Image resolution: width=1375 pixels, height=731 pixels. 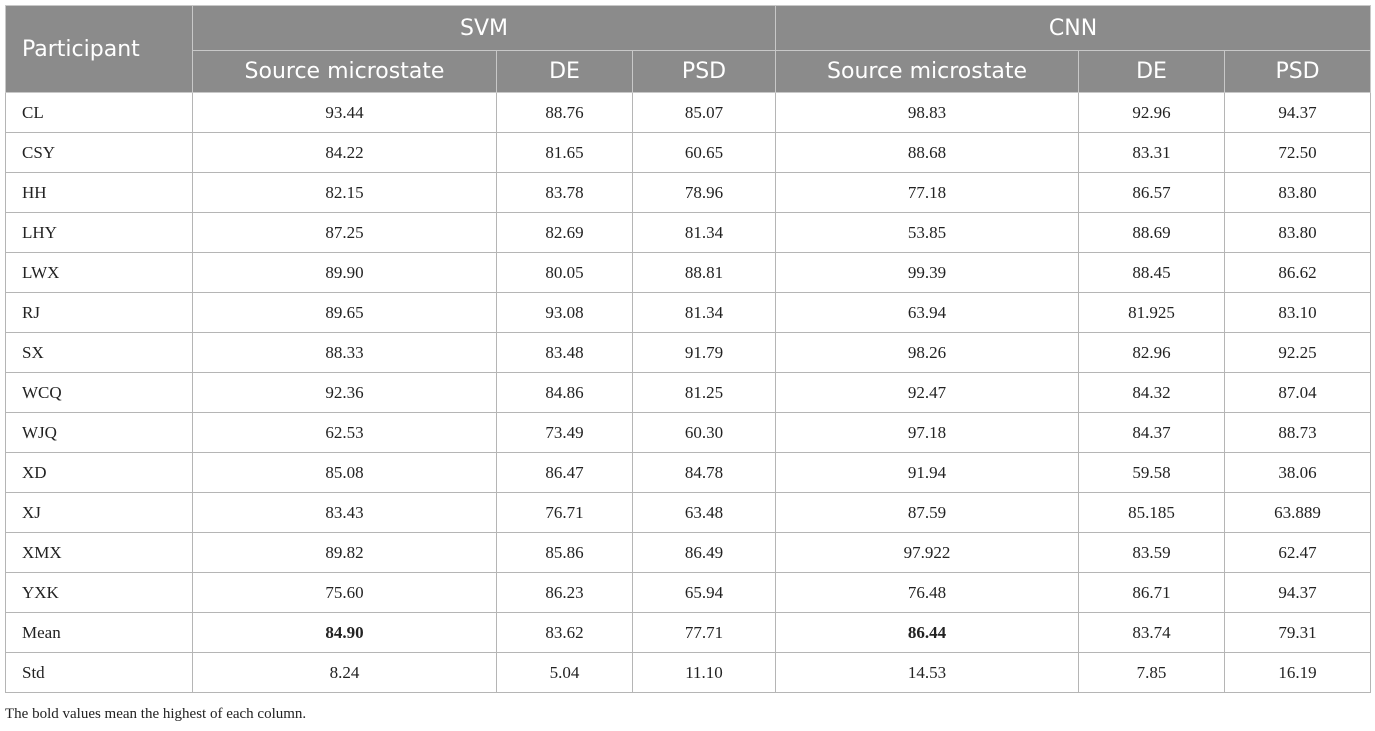 I want to click on subheader-svm-source-microstate: Source microstate, so click(x=344, y=71).